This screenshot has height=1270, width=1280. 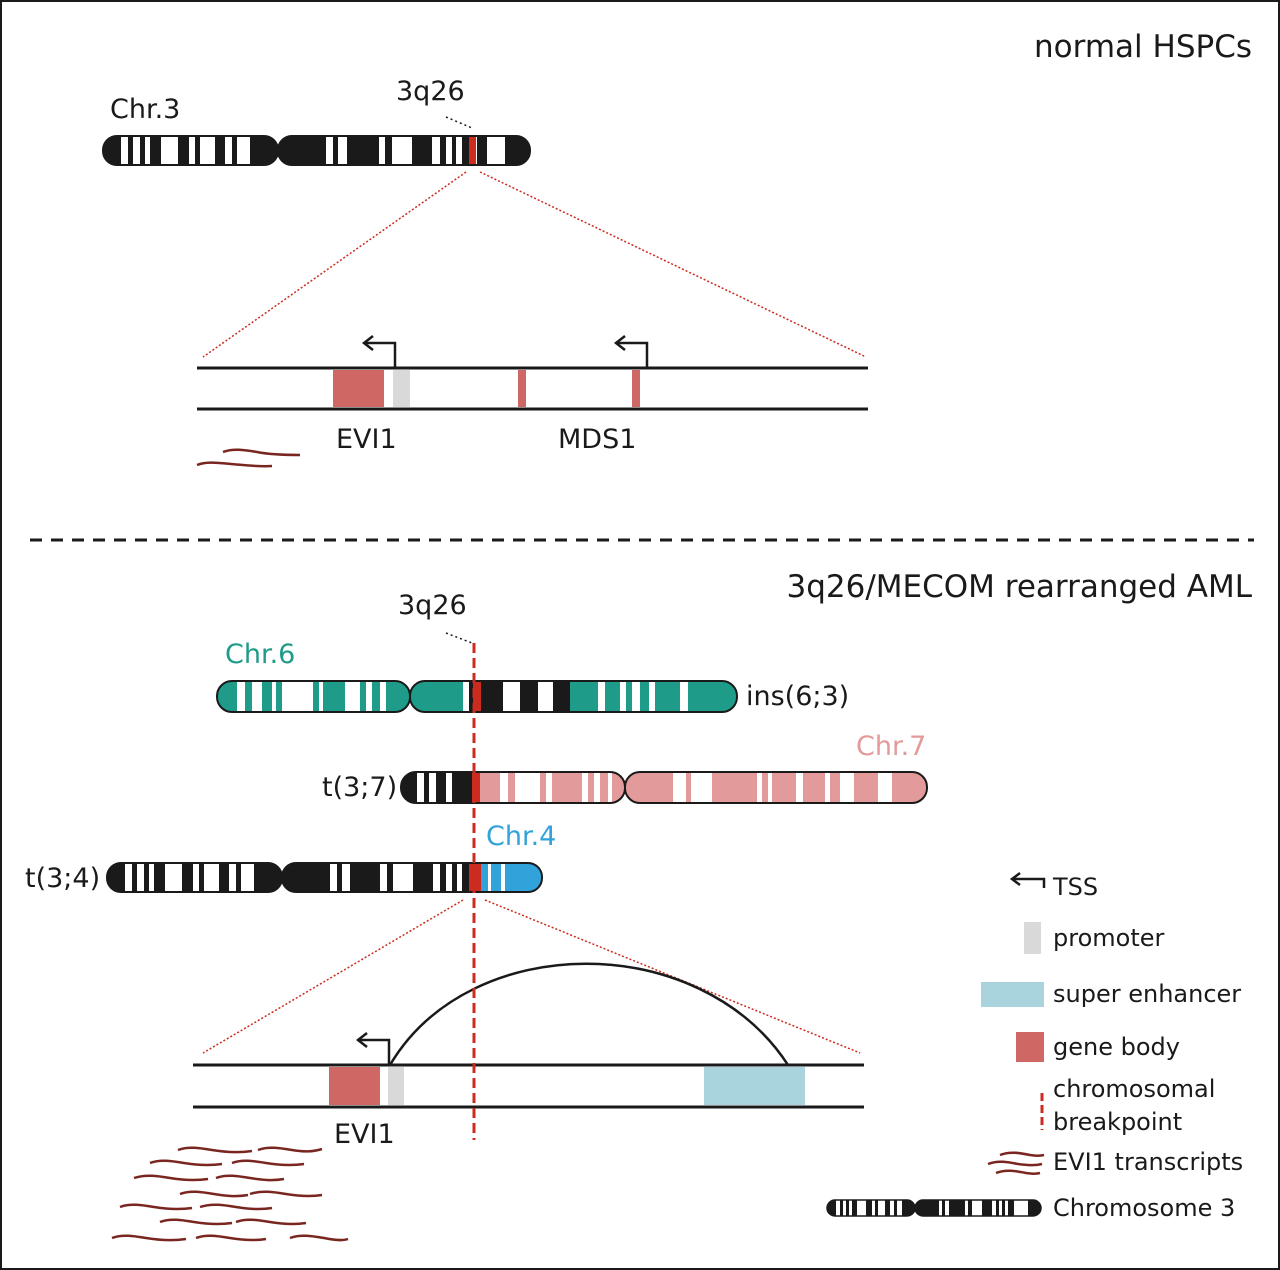 What do you see at coordinates (477, 696) in the screenshot?
I see `ins-6-3-chromosome` at bounding box center [477, 696].